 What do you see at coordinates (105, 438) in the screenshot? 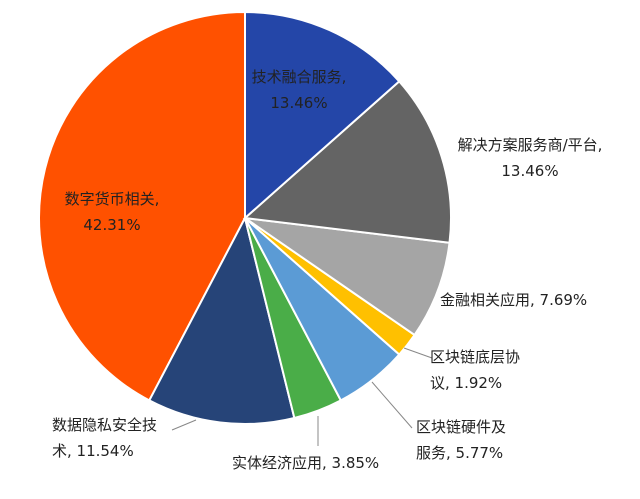
I see `data-label: 数据隐私安全技术, 11.54%` at bounding box center [105, 438].